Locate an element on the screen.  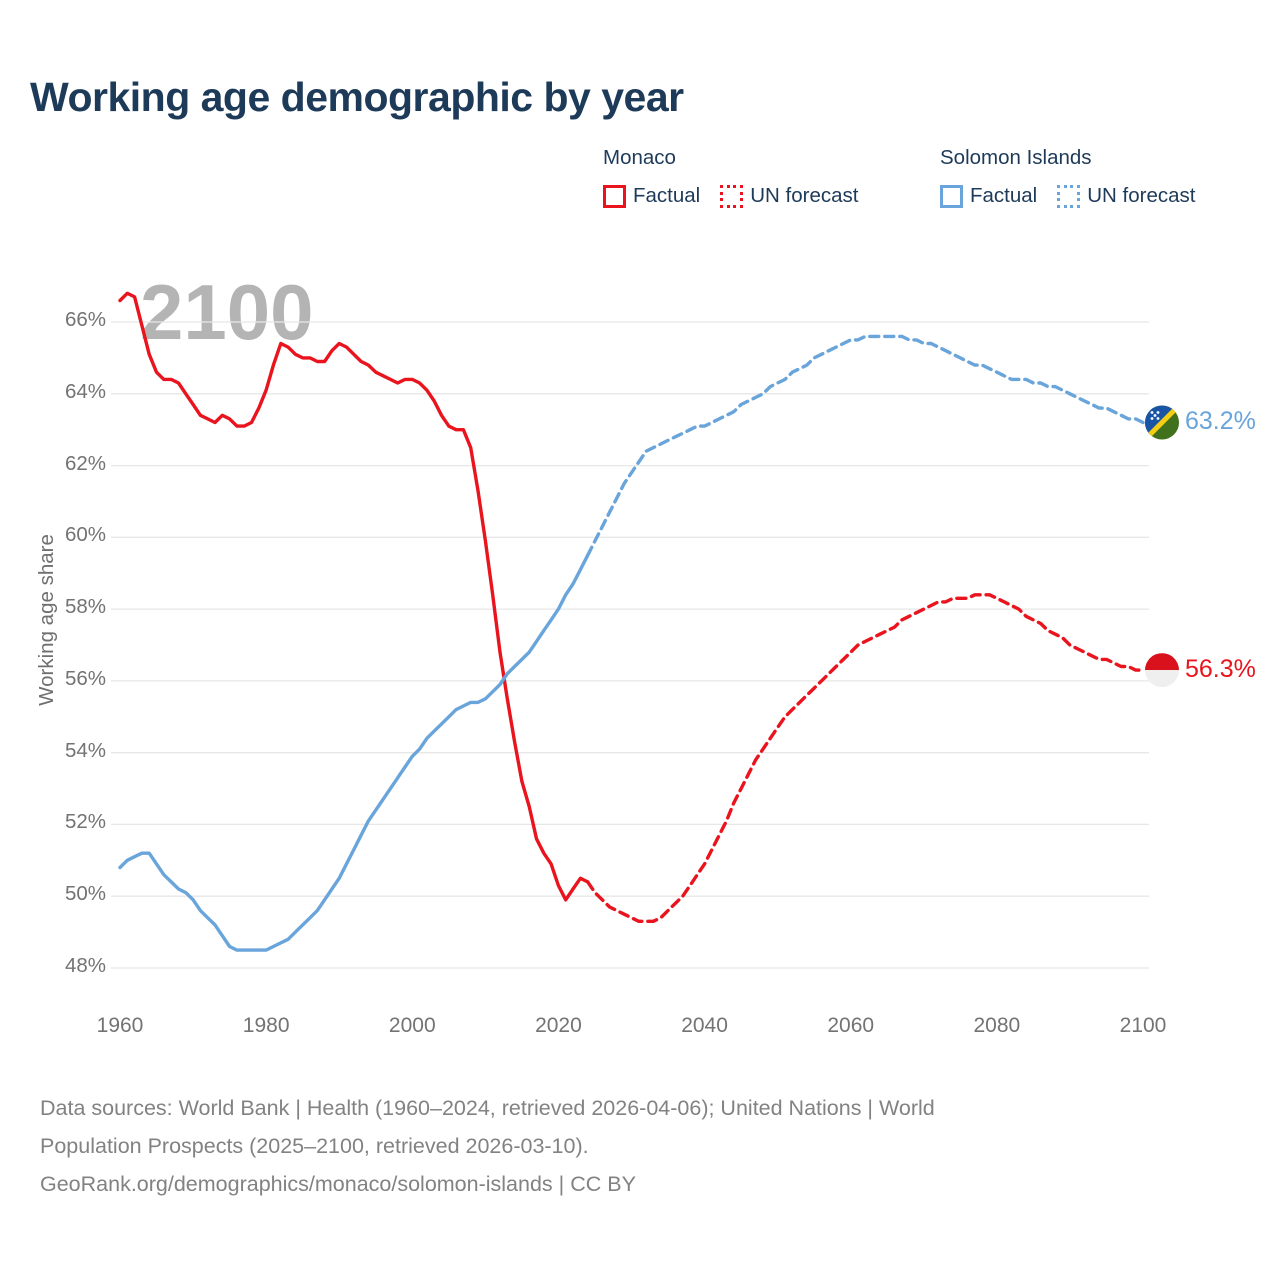
legend-group-monaco: Monaco Factual UN forecast is located at coordinates (730, 177).